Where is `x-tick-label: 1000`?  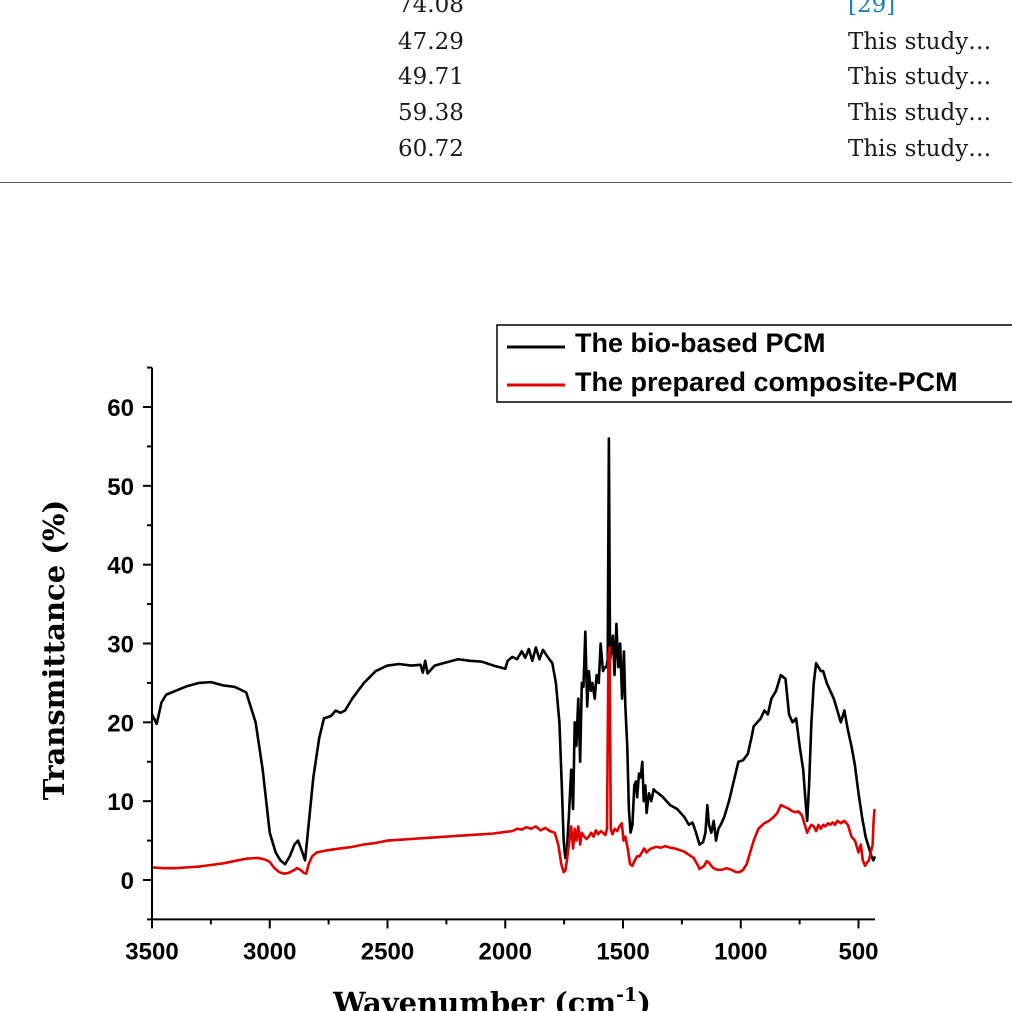
x-tick-label: 1000 is located at coordinates (740, 951).